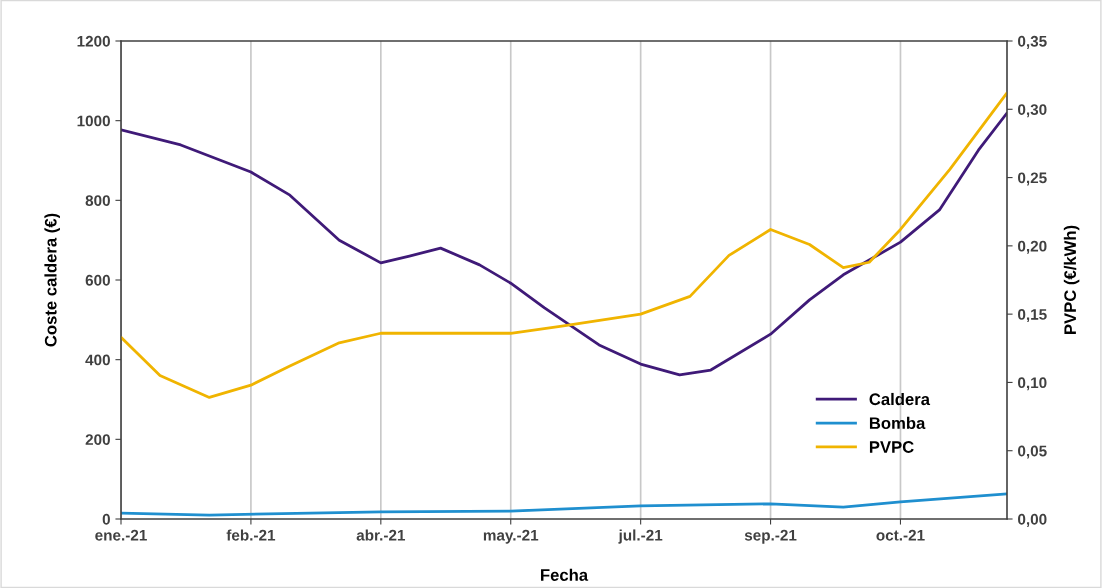  Describe the element at coordinates (900, 535) in the screenshot. I see `x-tick-label: oct.-21` at that location.